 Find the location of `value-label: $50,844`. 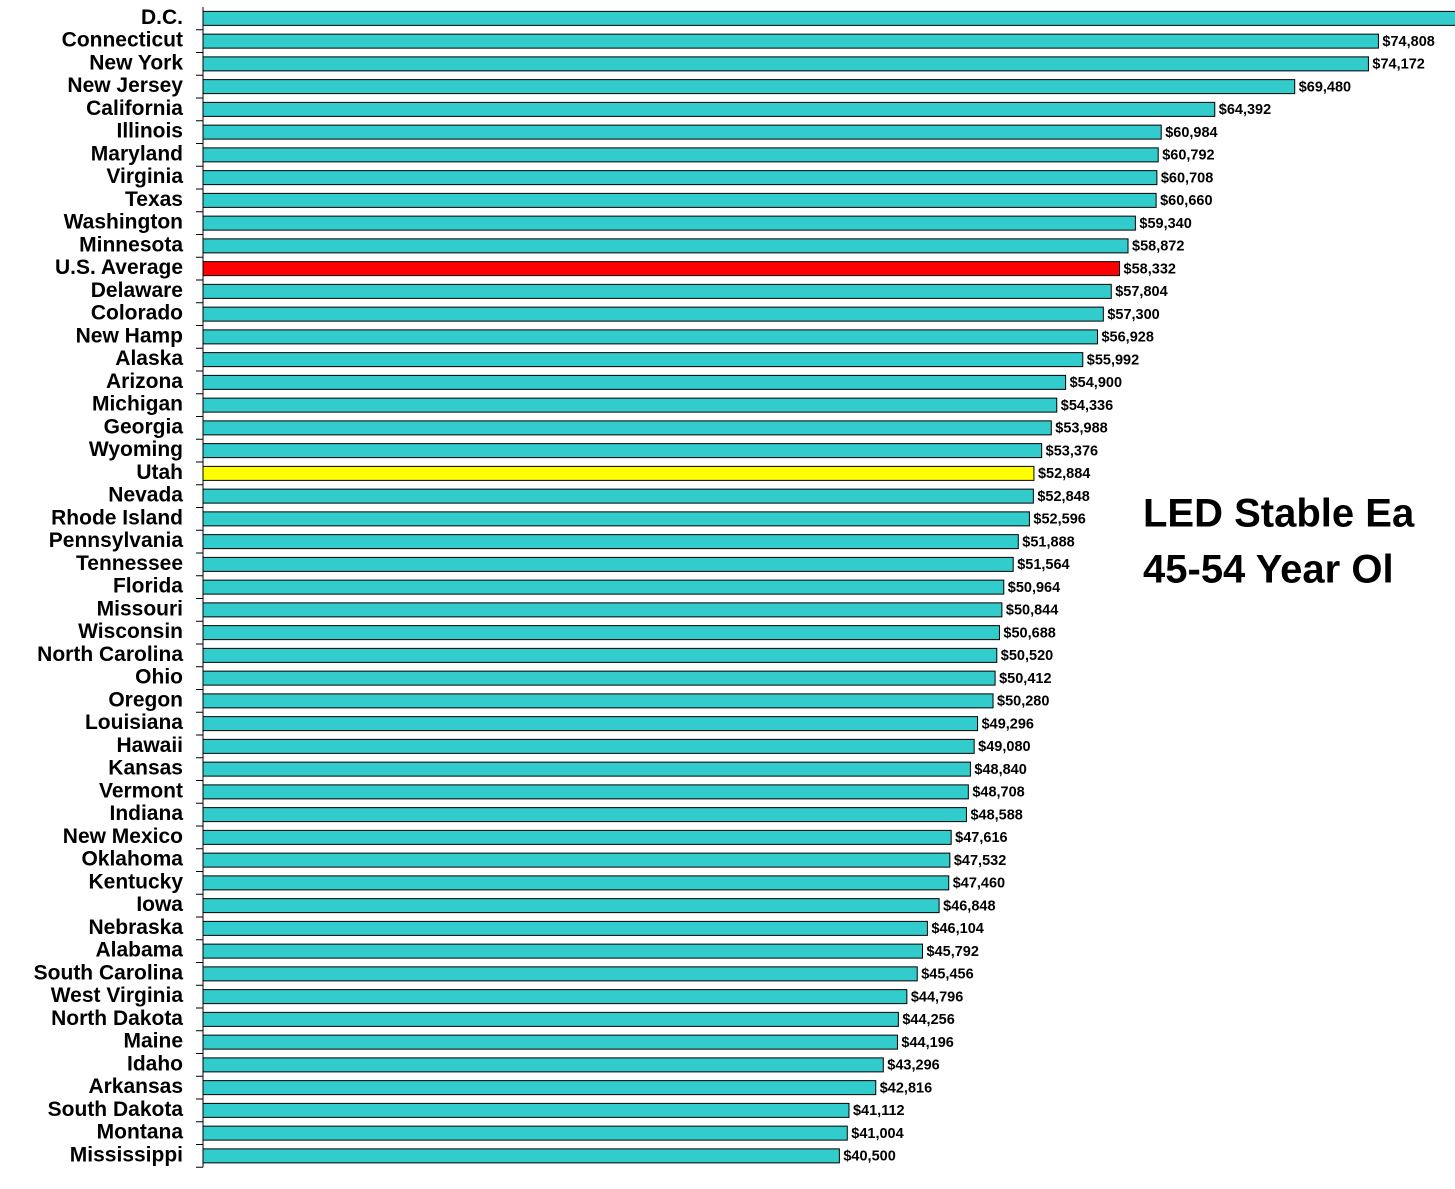

value-label: $50,844 is located at coordinates (1032, 611).